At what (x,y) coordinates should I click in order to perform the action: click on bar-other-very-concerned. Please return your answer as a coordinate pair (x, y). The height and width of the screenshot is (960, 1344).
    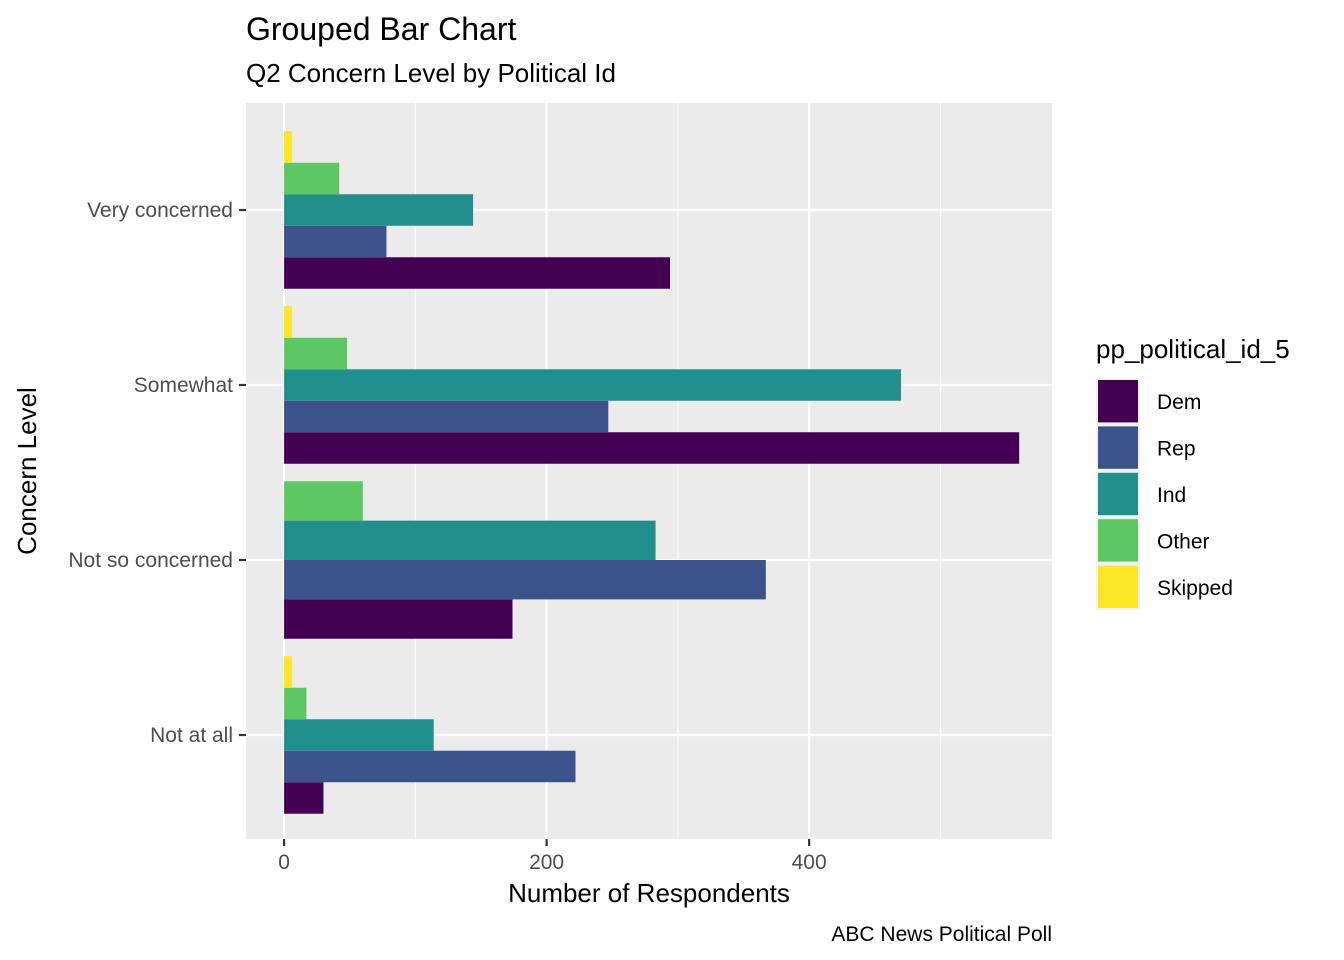
    Looking at the image, I should click on (312, 178).